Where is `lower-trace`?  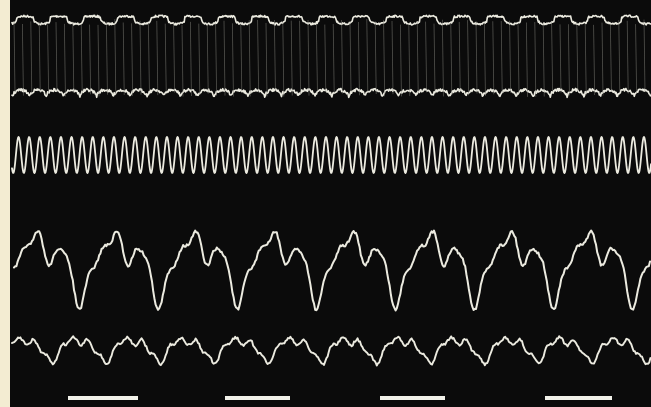
lower-trace is located at coordinates (331, 351).